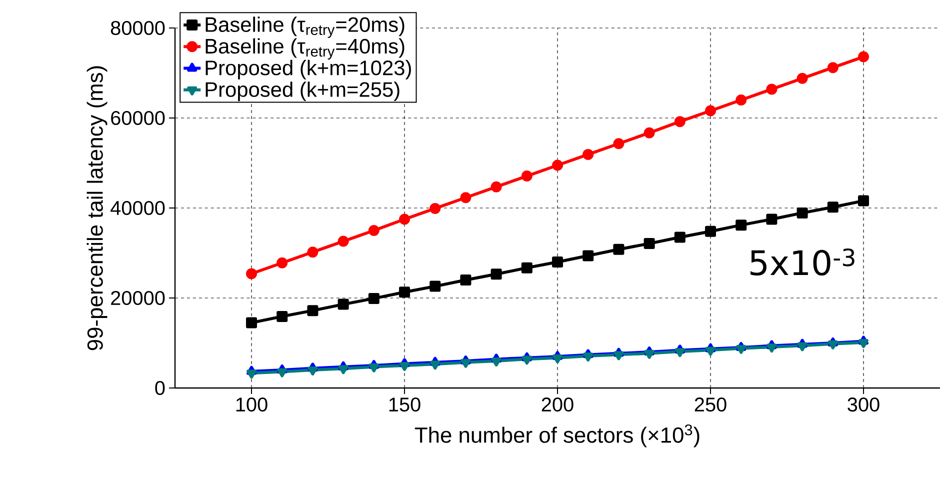 This screenshot has width=951, height=504. Describe the element at coordinates (137, 28) in the screenshot. I see `y-tick-label: 80000` at that location.